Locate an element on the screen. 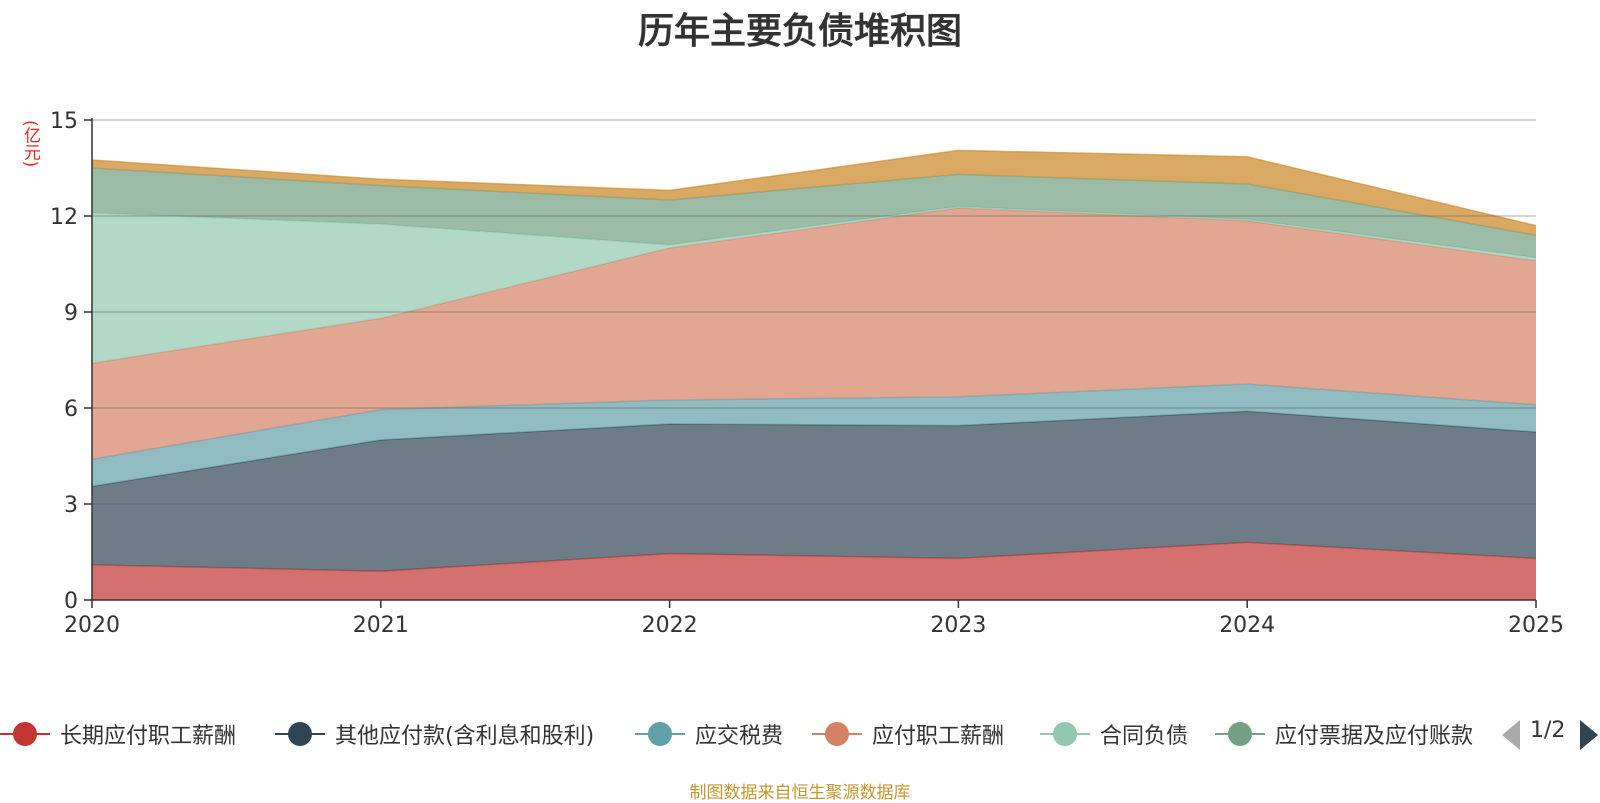 The height and width of the screenshot is (803, 1600). y-tick-label-3: 3 is located at coordinates (71, 505).